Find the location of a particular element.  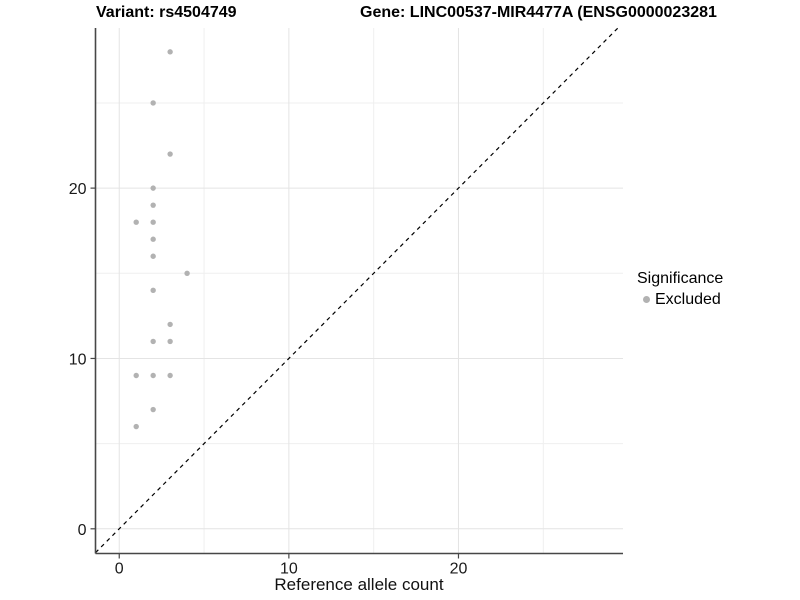

legend-entry-label: Excluded is located at coordinates (688, 300).